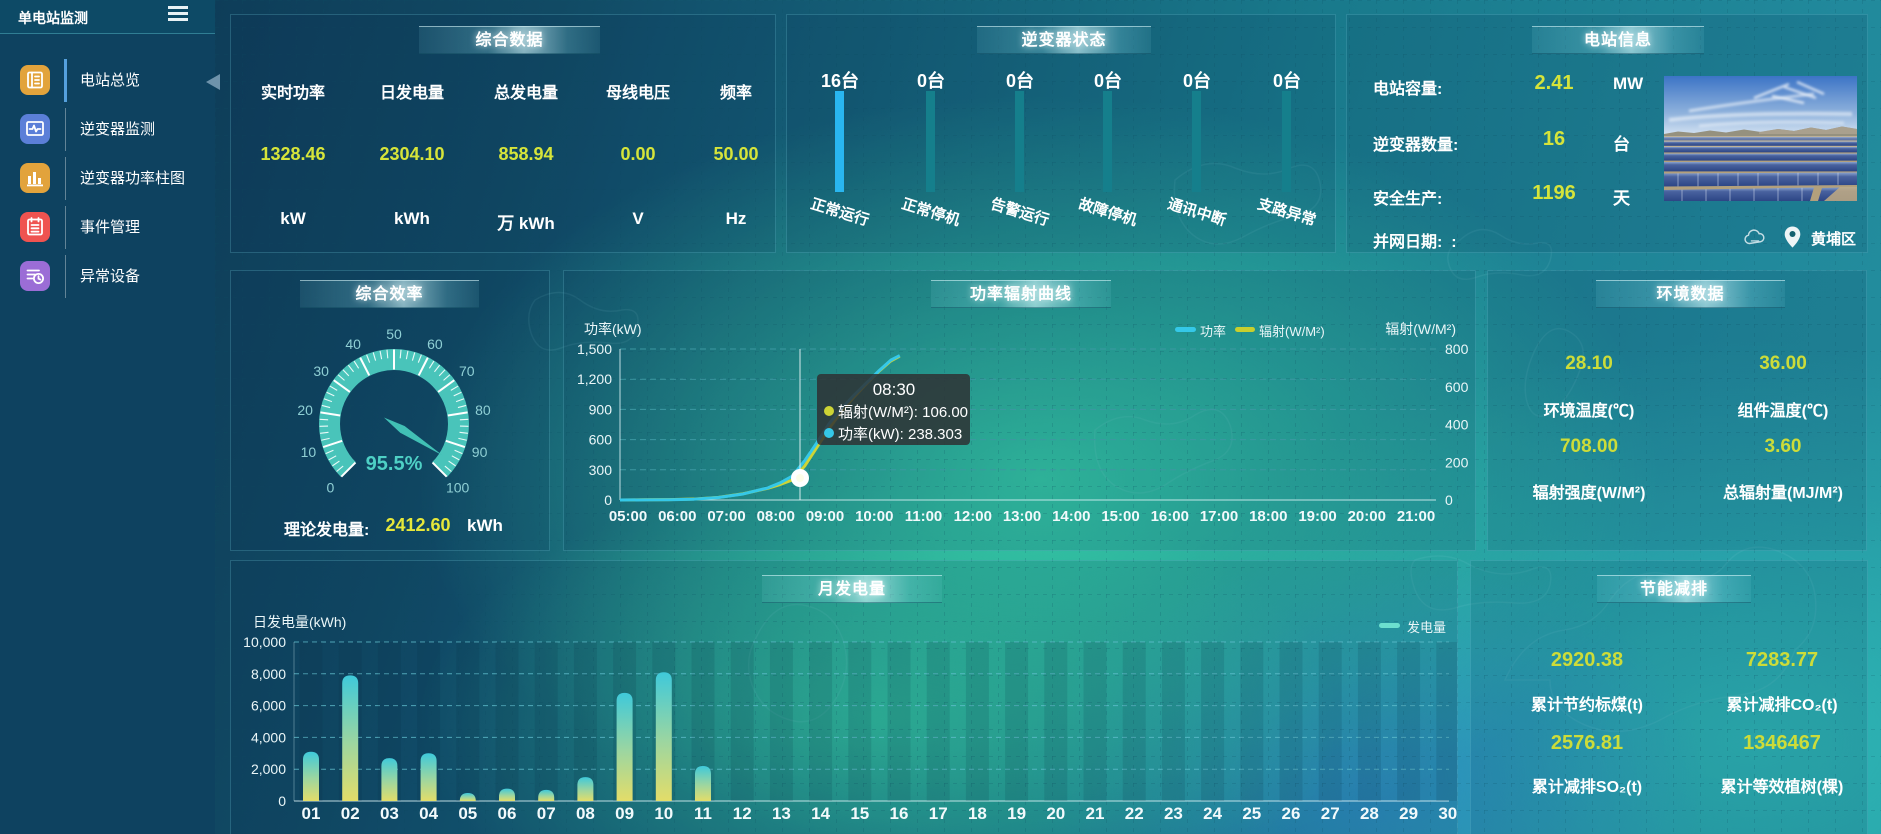  Describe the element at coordinates (1367, 516) in the screenshot. I see `svg-text: 20:00` at that location.